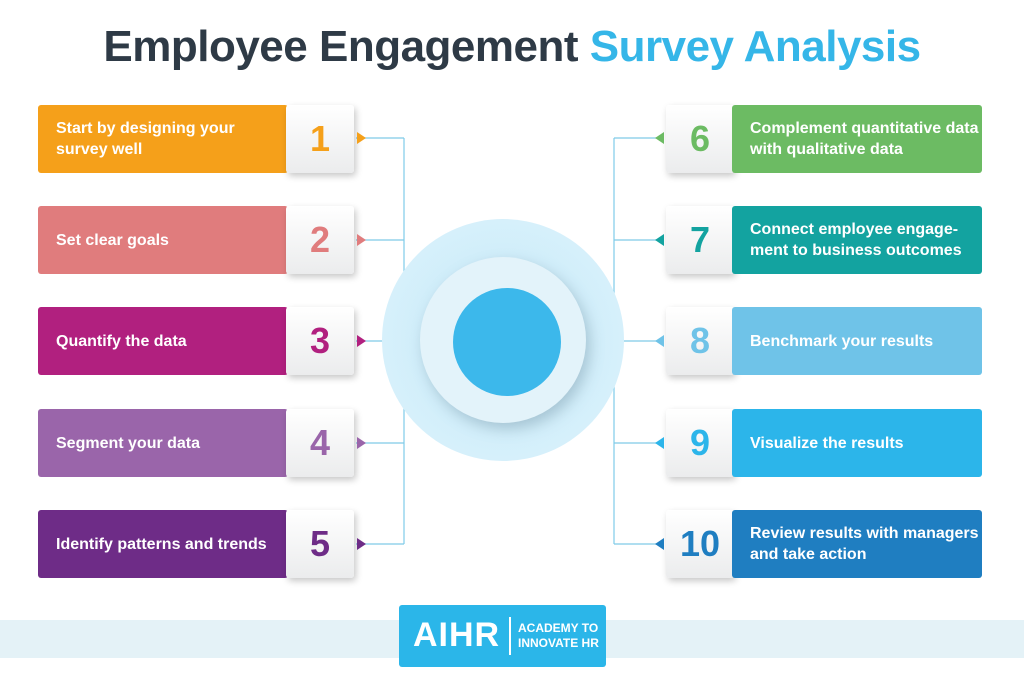 This screenshot has height=680, width=1024. I want to click on step-number: 9, so click(700, 443).